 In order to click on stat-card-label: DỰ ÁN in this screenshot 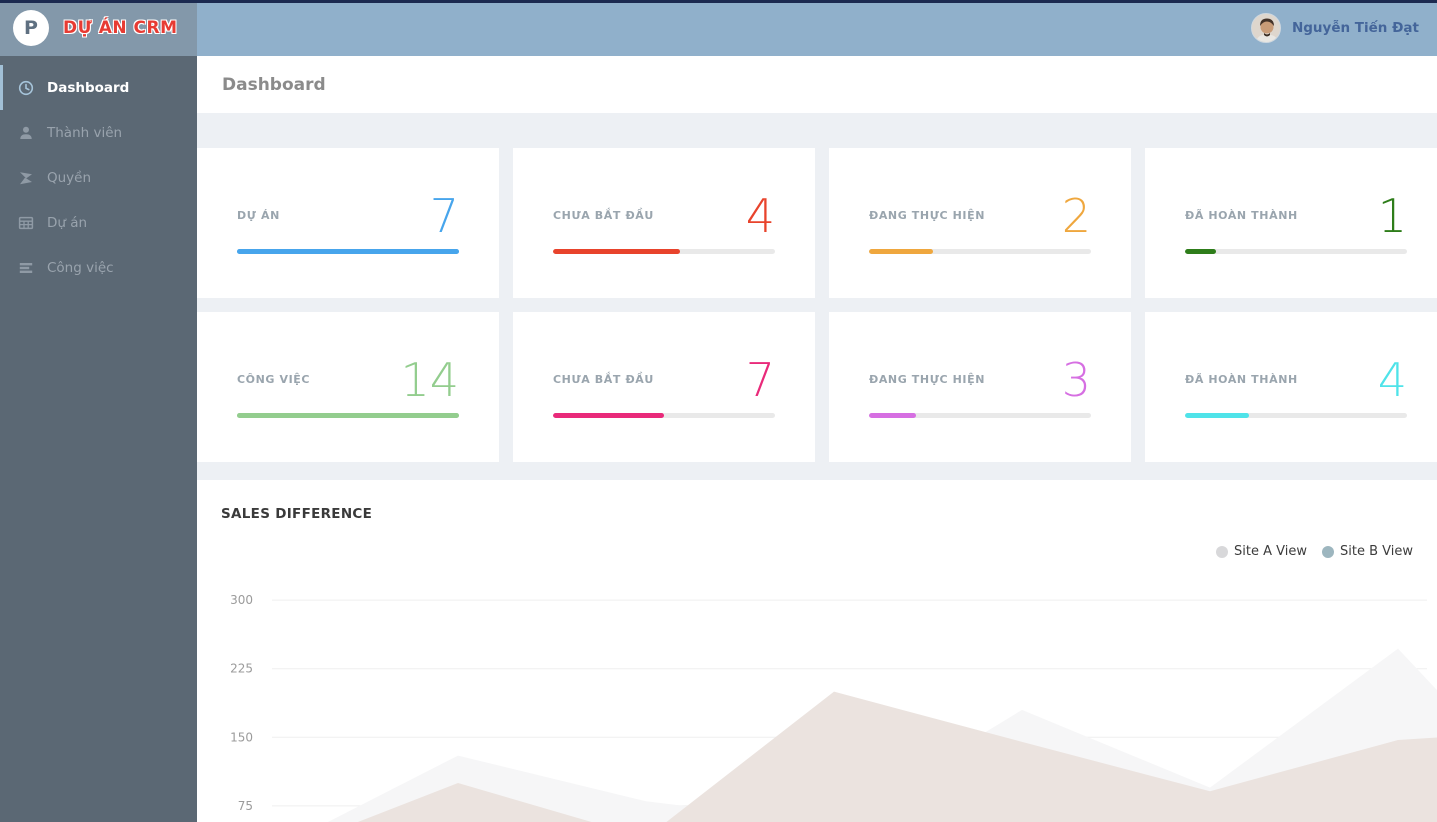, I will do `click(258, 215)`.